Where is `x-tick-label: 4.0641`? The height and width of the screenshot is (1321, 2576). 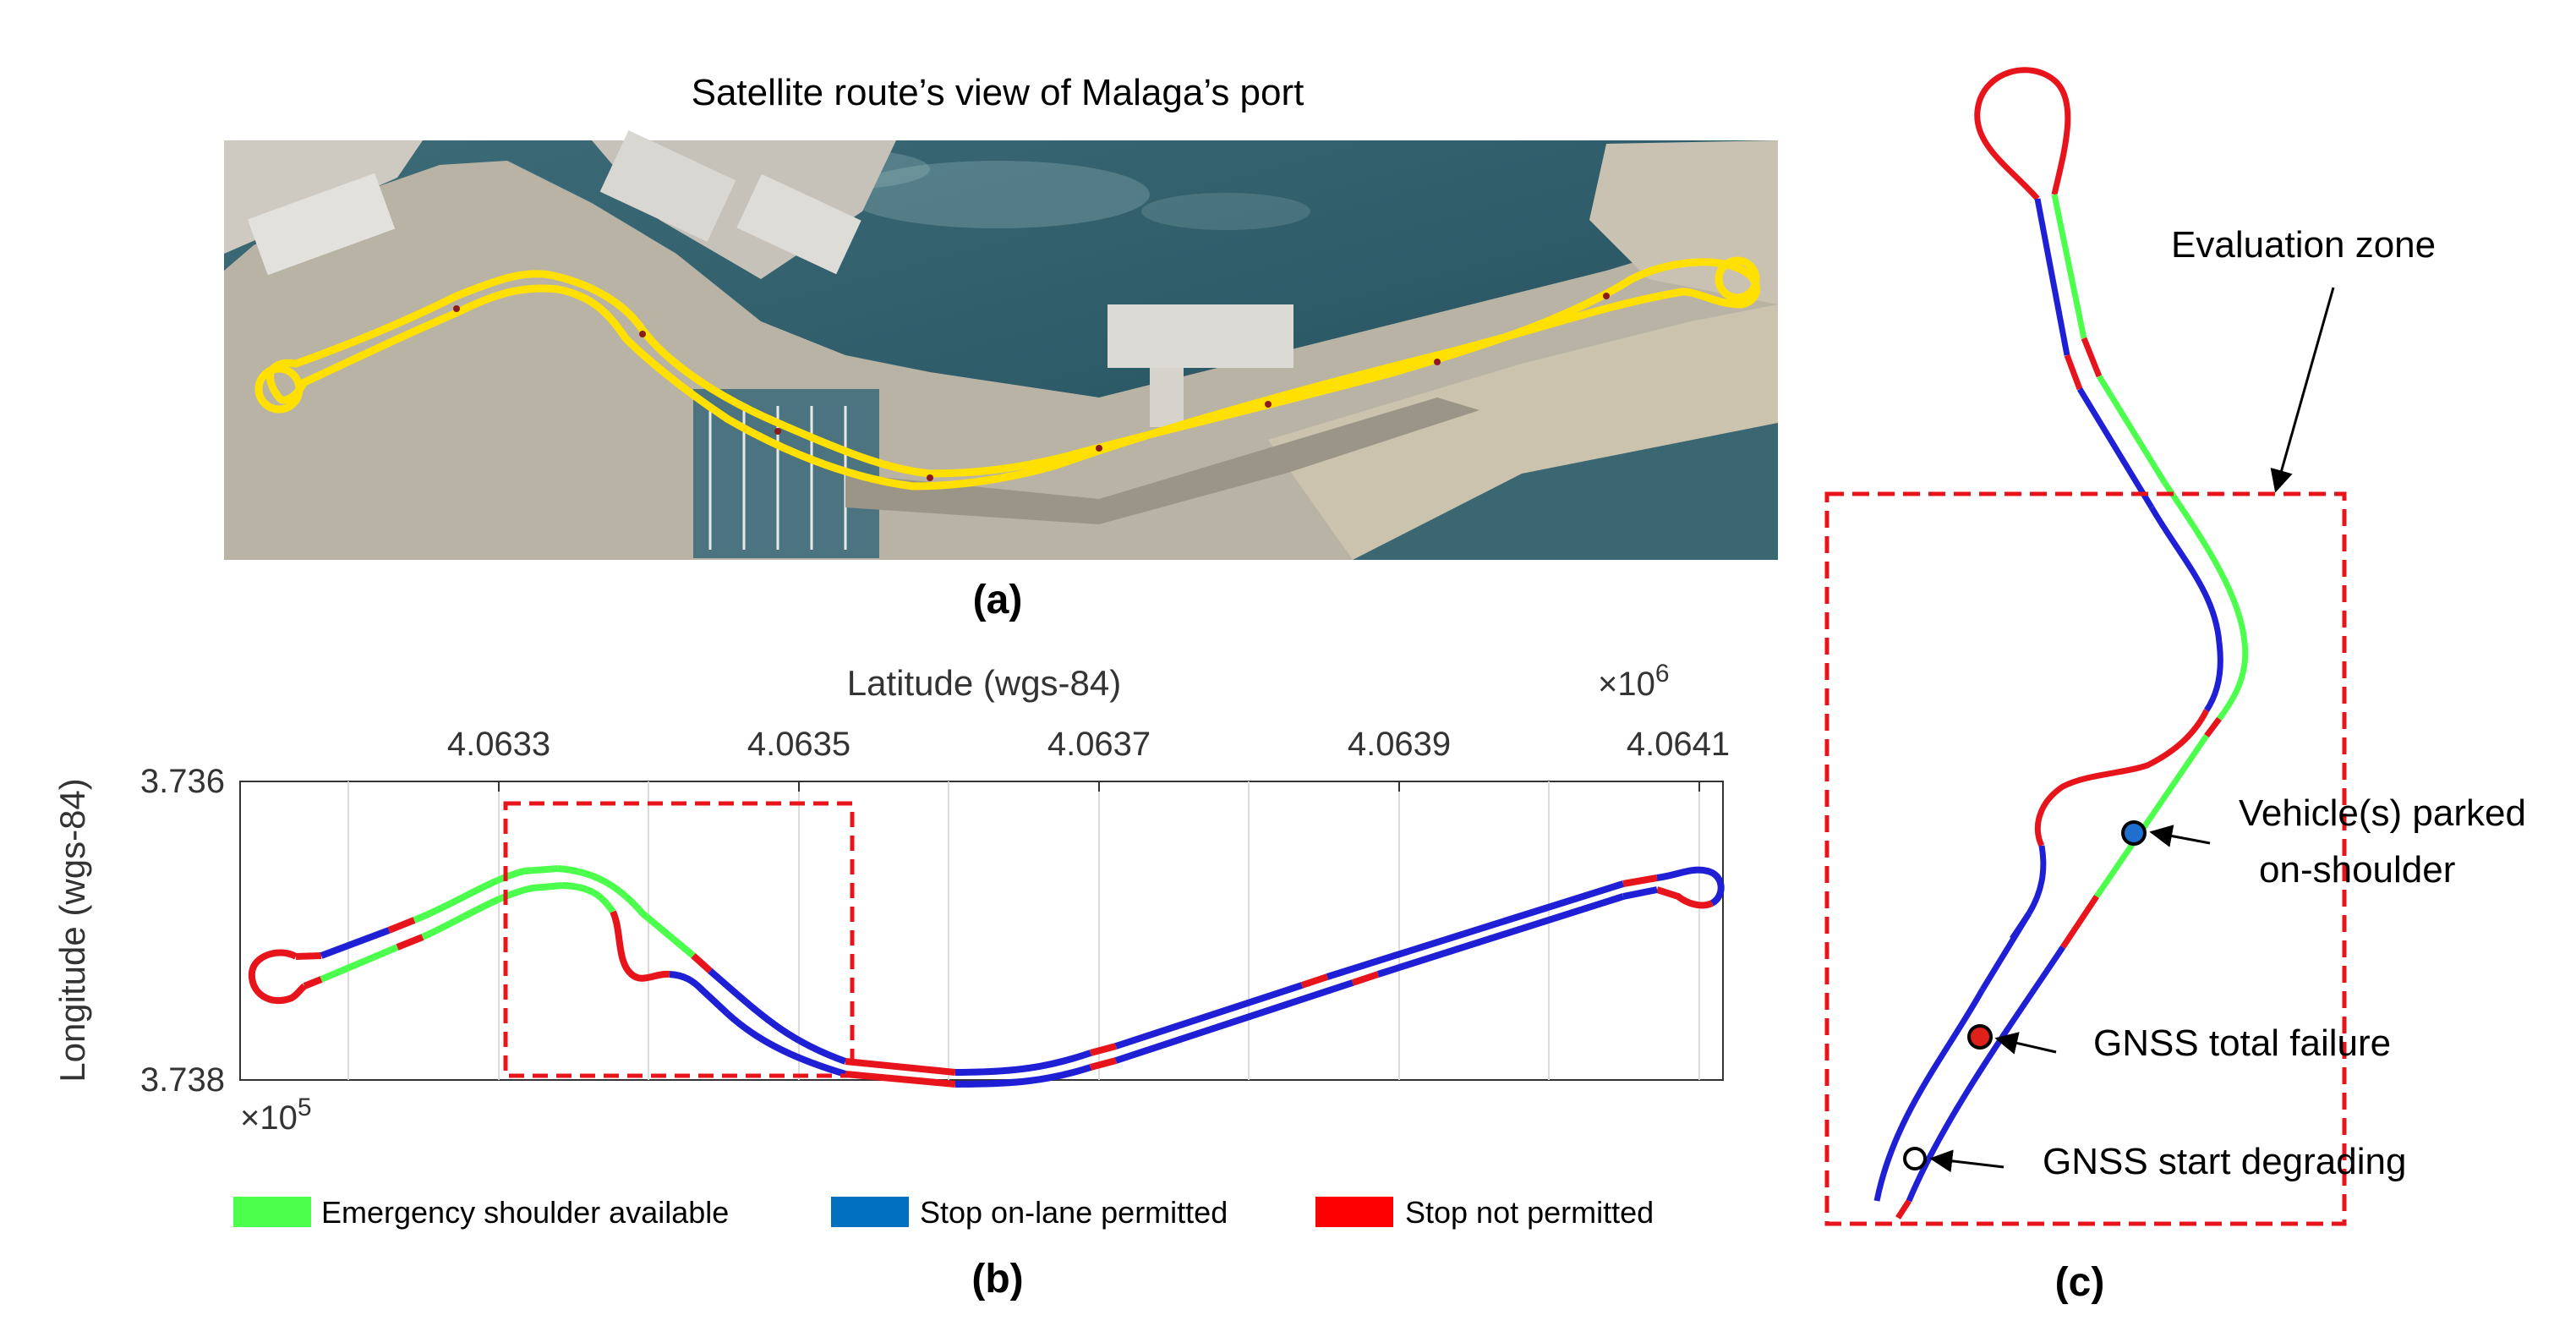
x-tick-label: 4.0641 is located at coordinates (1678, 744).